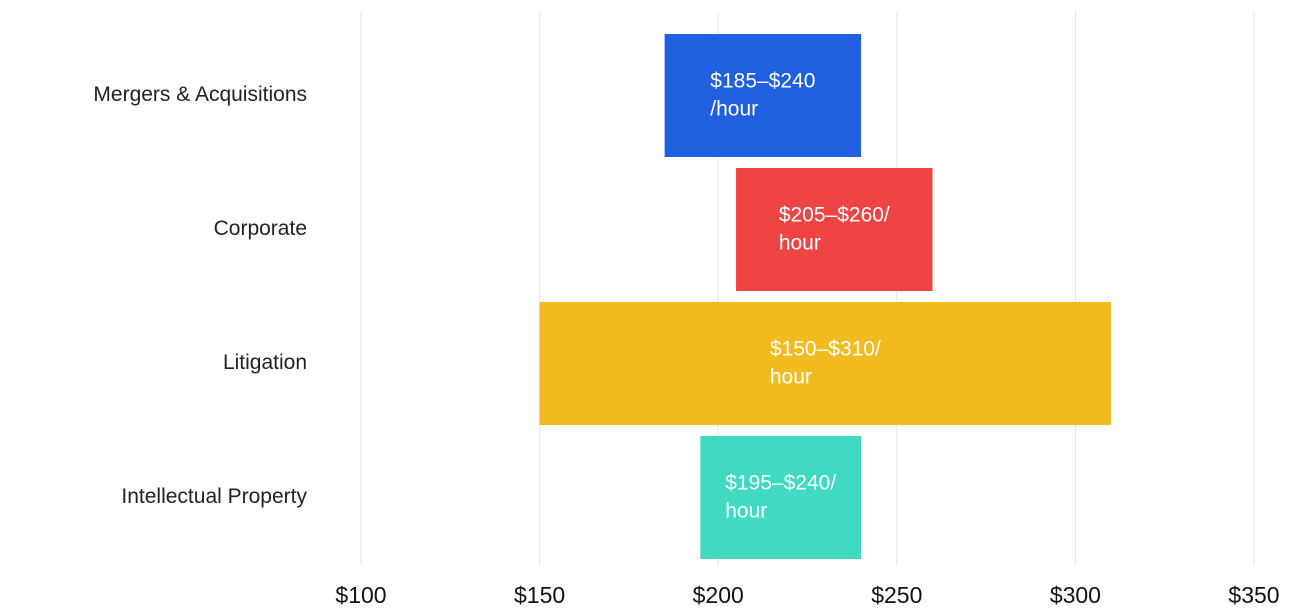 This screenshot has height=612, width=1299. What do you see at coordinates (360, 595) in the screenshot?
I see `x-tick-label: $100` at bounding box center [360, 595].